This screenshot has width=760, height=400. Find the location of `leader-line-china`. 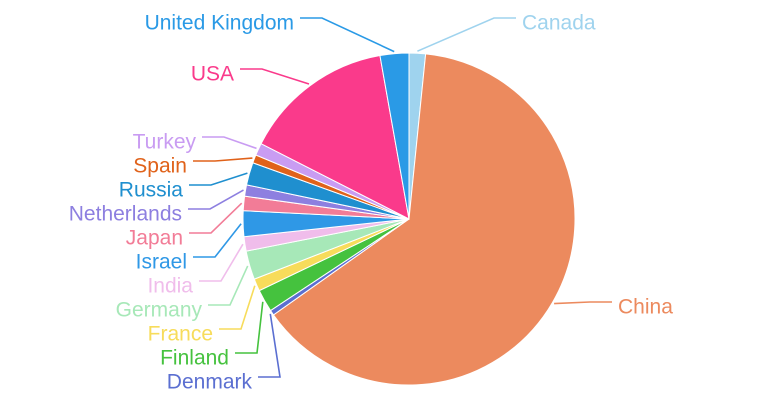

leader-line-china is located at coordinates (583, 303).